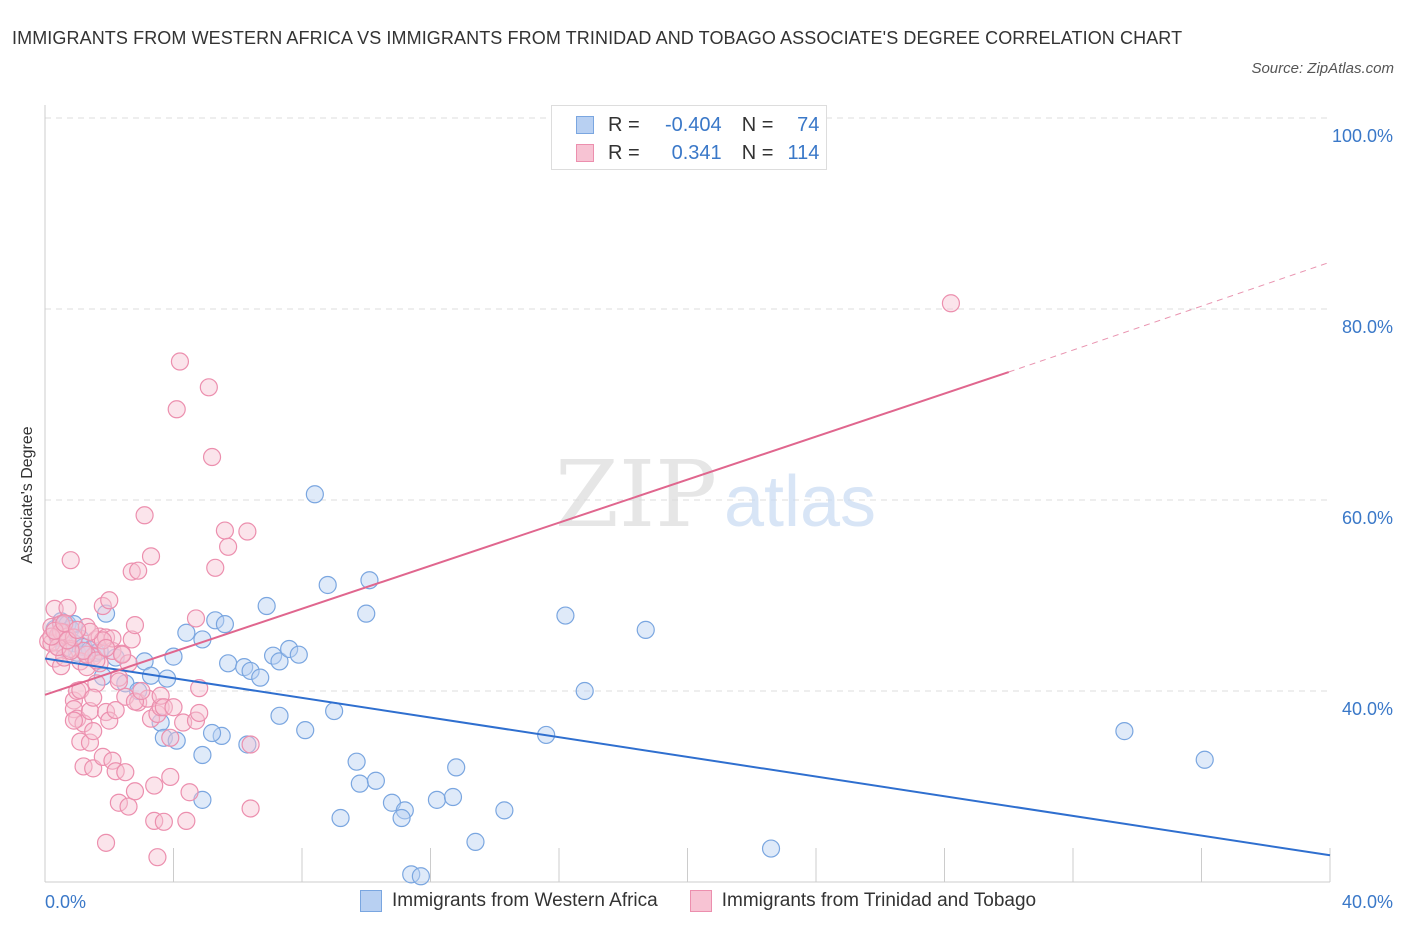 The width and height of the screenshot is (1406, 930). What do you see at coordinates (1169, 317) in the screenshot?
I see `trend-line-trinidad-tobago-extension` at bounding box center [1169, 317].